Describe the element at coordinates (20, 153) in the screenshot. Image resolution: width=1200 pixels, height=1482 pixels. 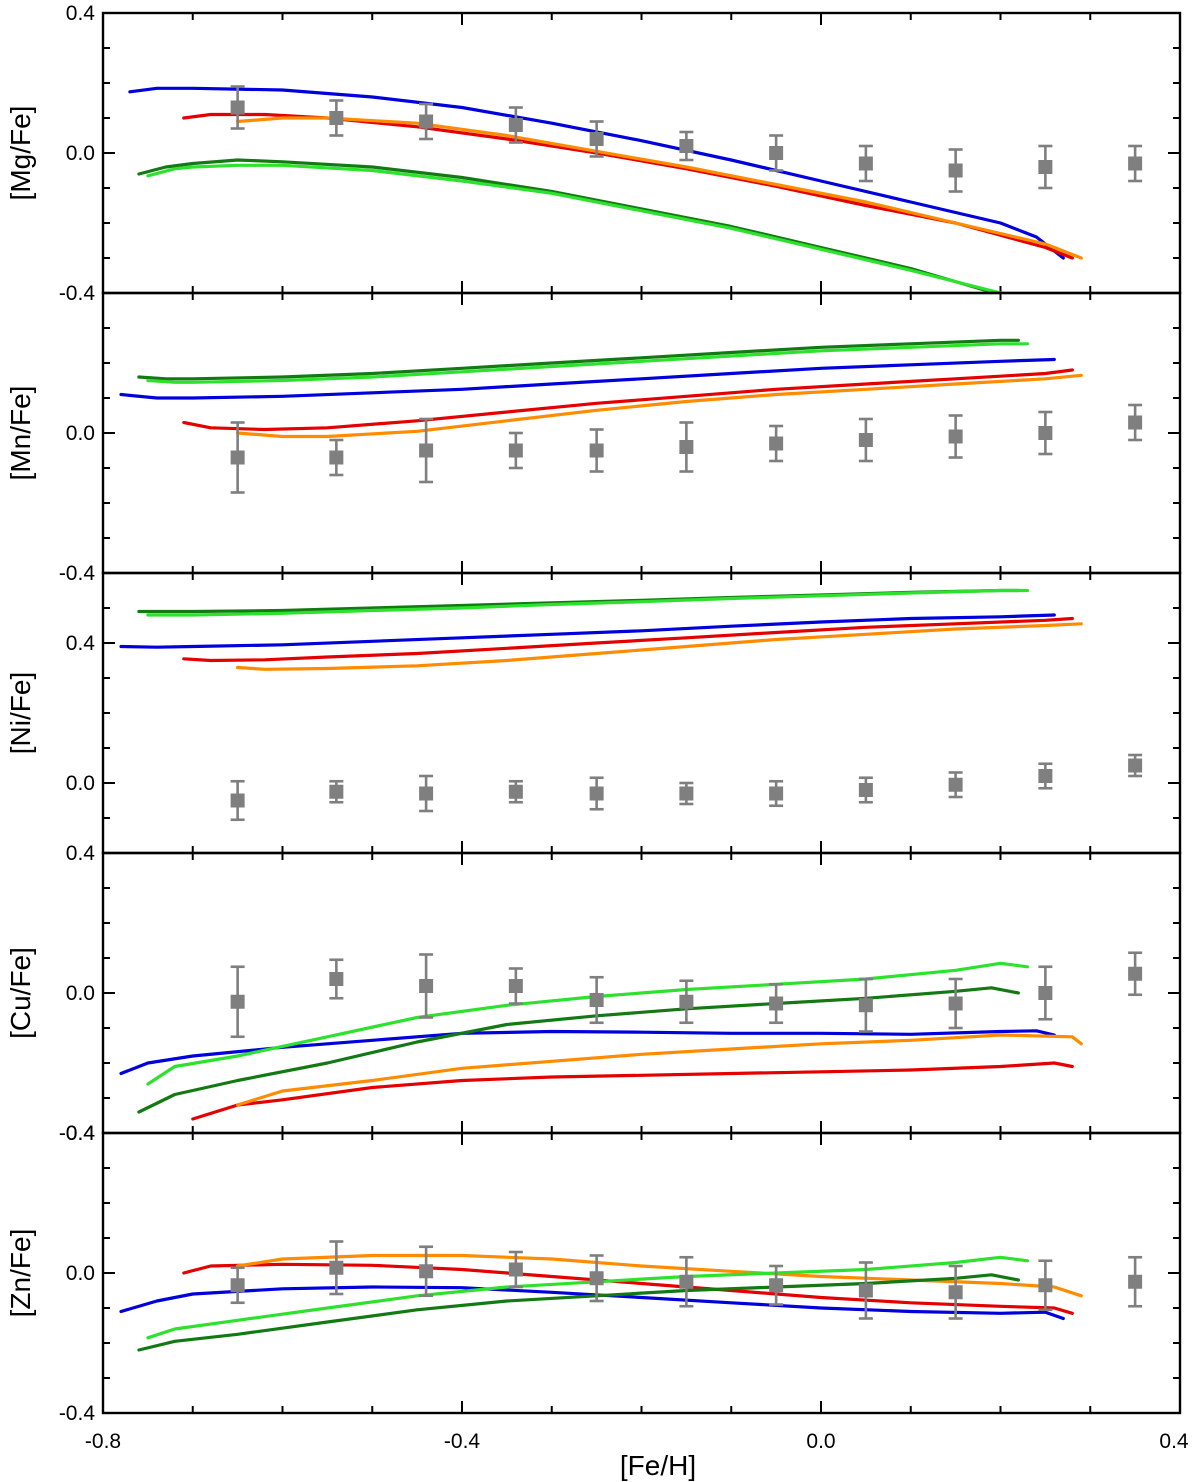
I see `y-axis-title: [Mg/Fe]` at that location.